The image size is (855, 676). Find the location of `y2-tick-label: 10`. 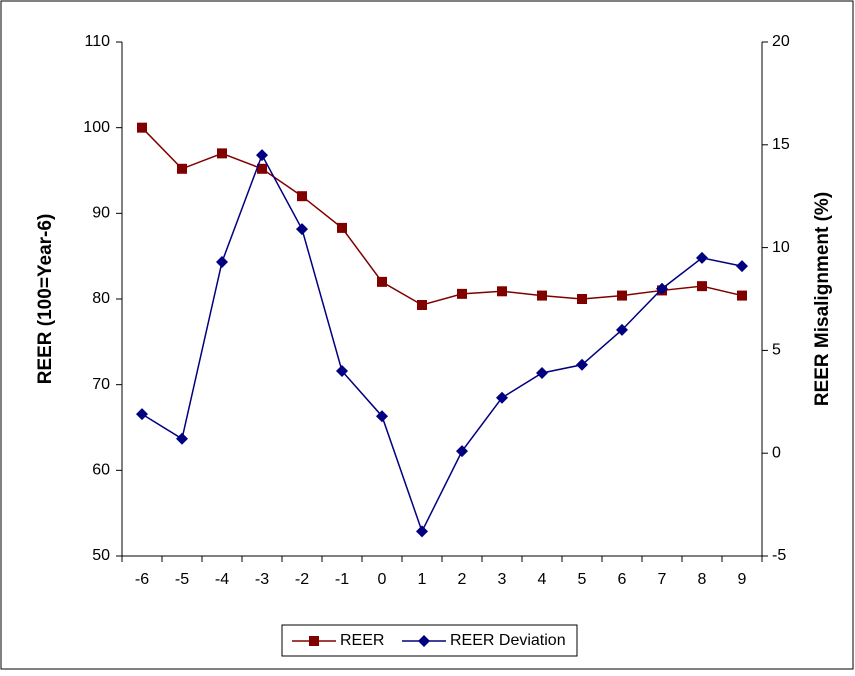

y2-tick-label: 10 is located at coordinates (781, 247).